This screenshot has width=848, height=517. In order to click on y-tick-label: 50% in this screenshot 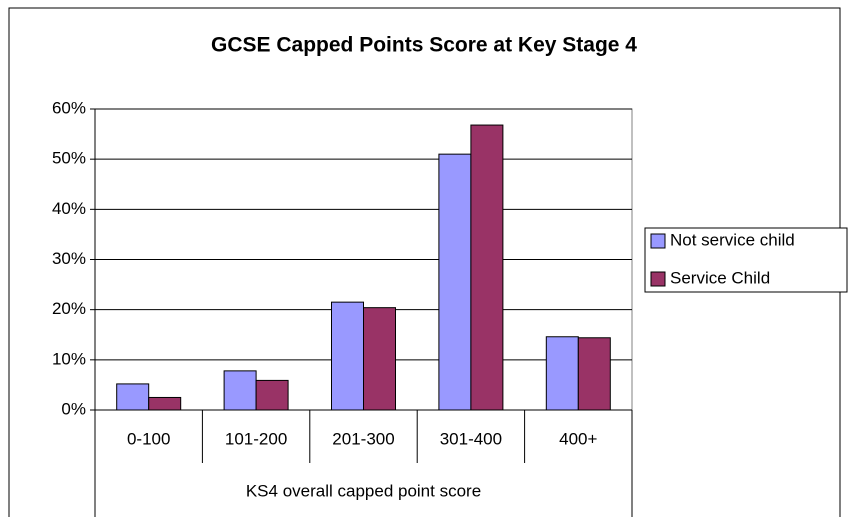, I will do `click(69, 158)`.